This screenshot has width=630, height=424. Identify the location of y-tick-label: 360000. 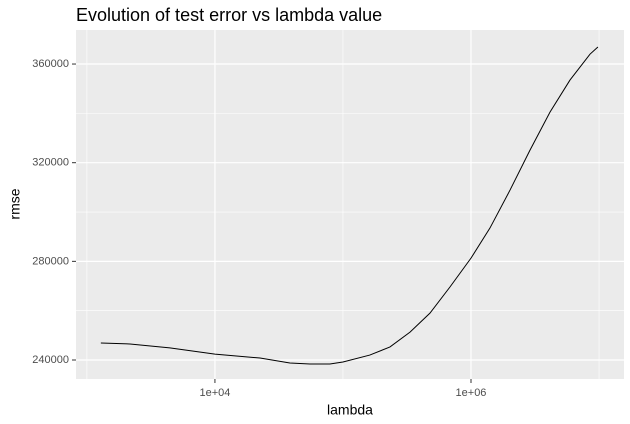
(50, 64).